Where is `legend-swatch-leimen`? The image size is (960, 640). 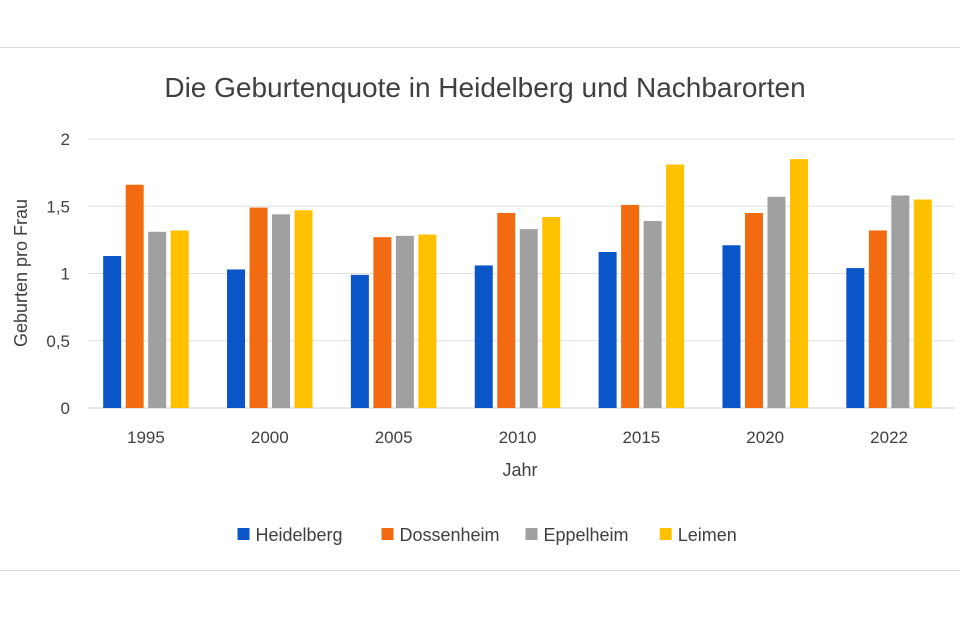 legend-swatch-leimen is located at coordinates (665, 534).